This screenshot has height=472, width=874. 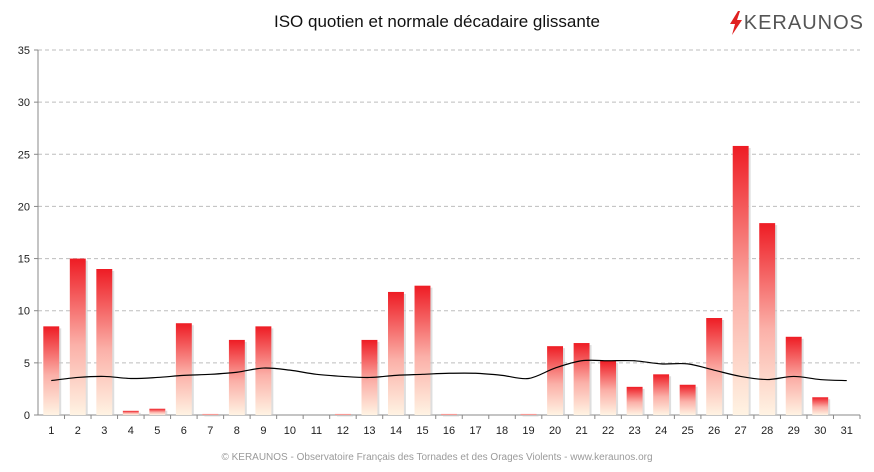 I want to click on x-tick-label: 27, so click(x=741, y=431).